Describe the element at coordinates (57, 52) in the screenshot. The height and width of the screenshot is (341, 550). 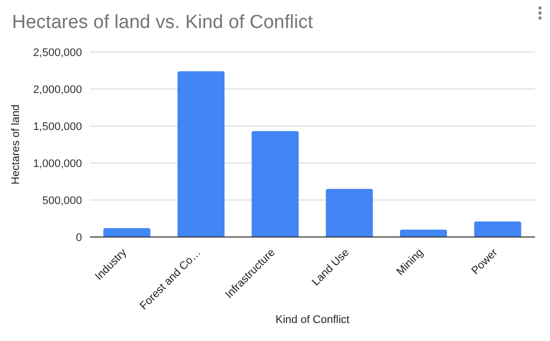
I see `y-tick-label: 2,500,000` at that location.